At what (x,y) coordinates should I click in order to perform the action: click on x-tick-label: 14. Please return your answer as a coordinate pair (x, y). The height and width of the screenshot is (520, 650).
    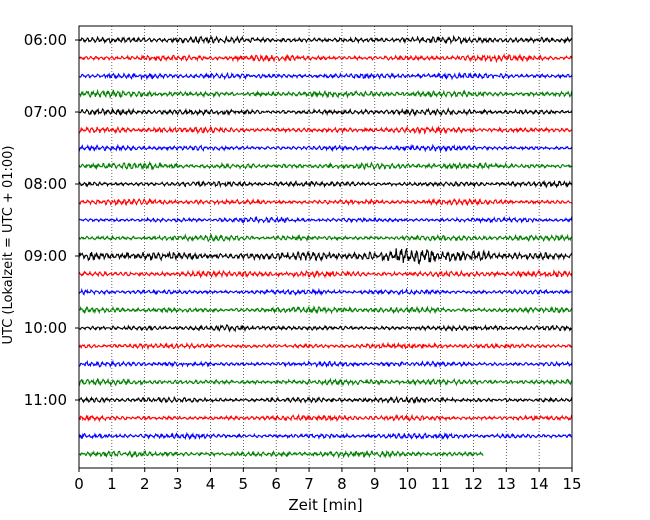
    Looking at the image, I should click on (539, 484).